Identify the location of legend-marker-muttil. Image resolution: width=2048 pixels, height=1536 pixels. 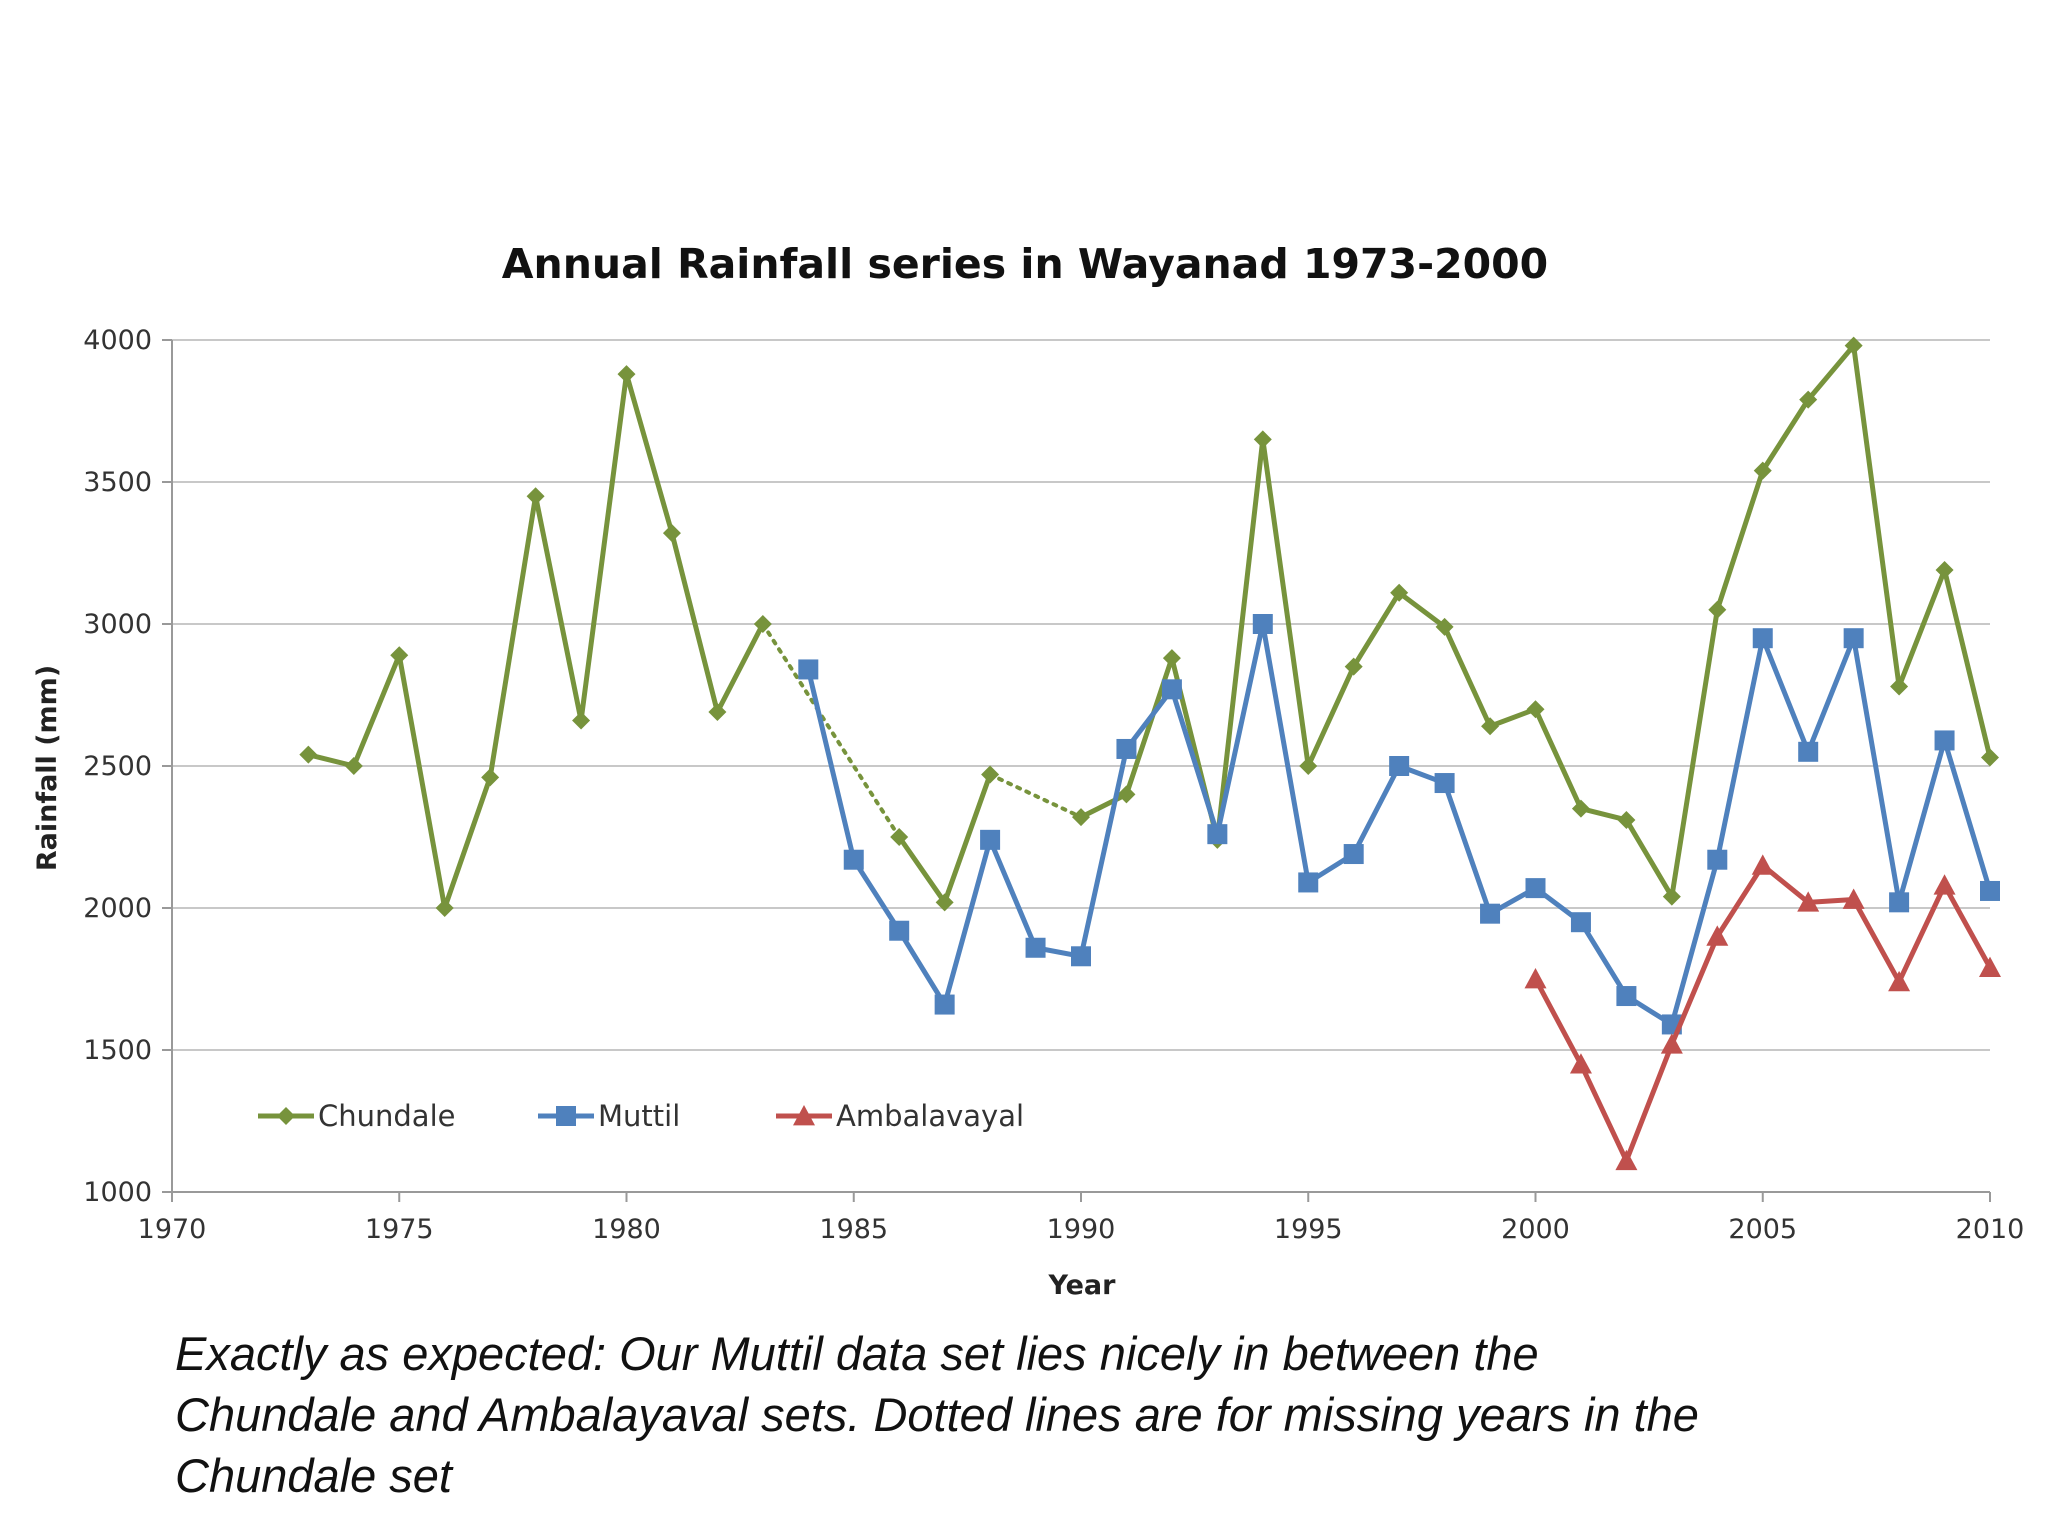
(566, 1116).